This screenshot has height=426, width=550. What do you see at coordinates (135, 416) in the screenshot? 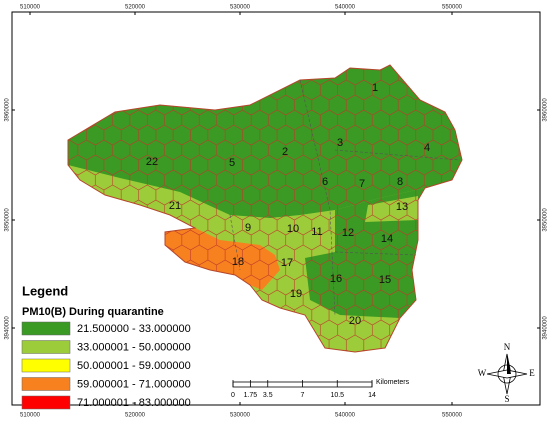
I see `x-coord-label-bottom: 520000` at bounding box center [135, 416].